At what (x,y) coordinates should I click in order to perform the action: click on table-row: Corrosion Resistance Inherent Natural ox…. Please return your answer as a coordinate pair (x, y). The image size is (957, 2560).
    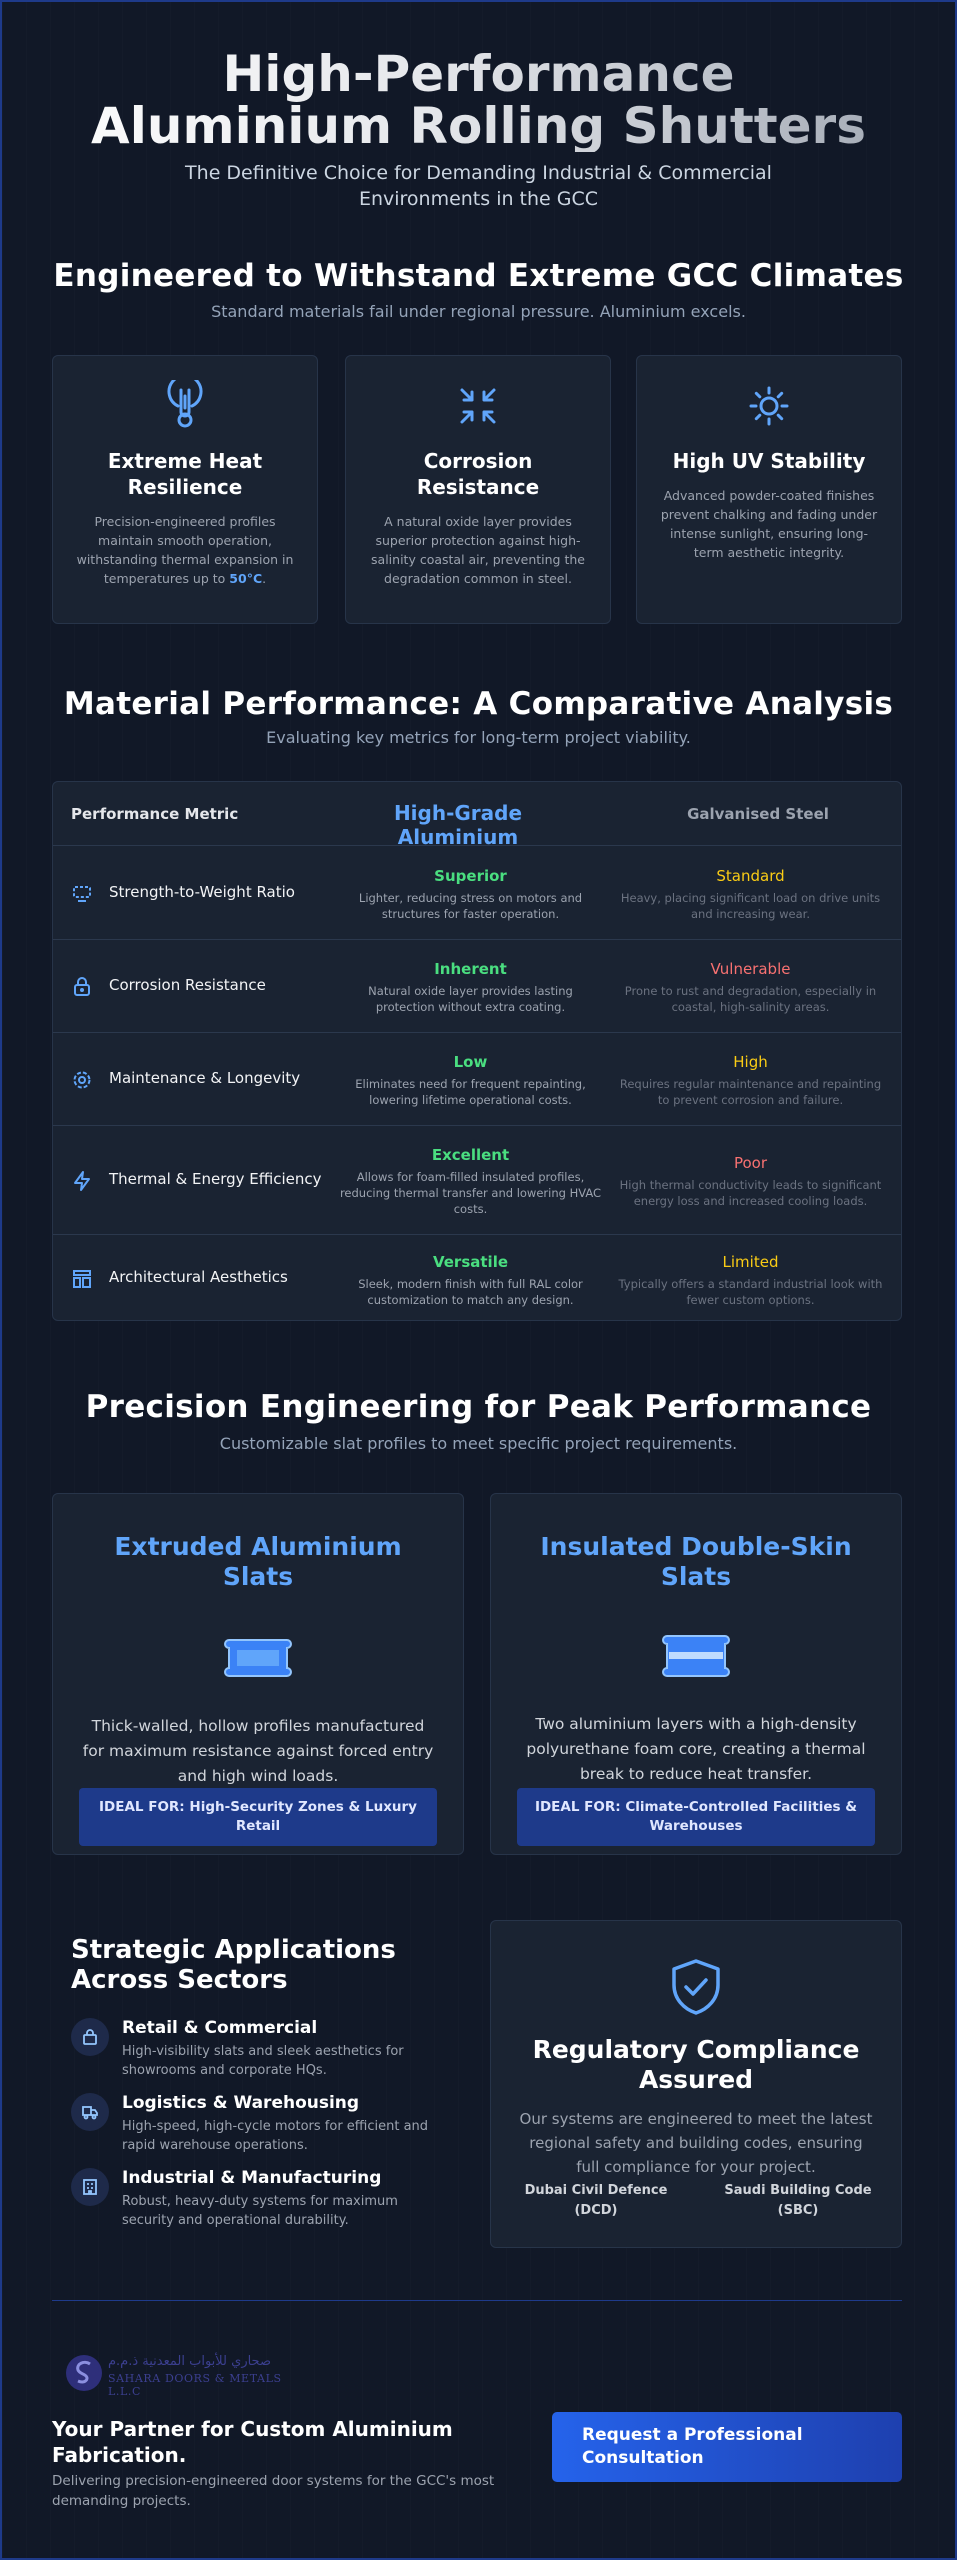
    Looking at the image, I should click on (477, 986).